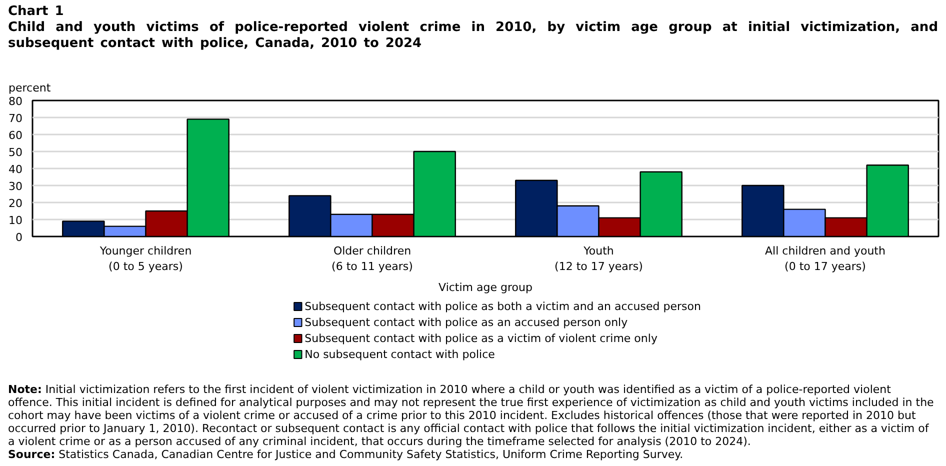  I want to click on x-tick-label: Older children (6 to 11 years), so click(372, 259).